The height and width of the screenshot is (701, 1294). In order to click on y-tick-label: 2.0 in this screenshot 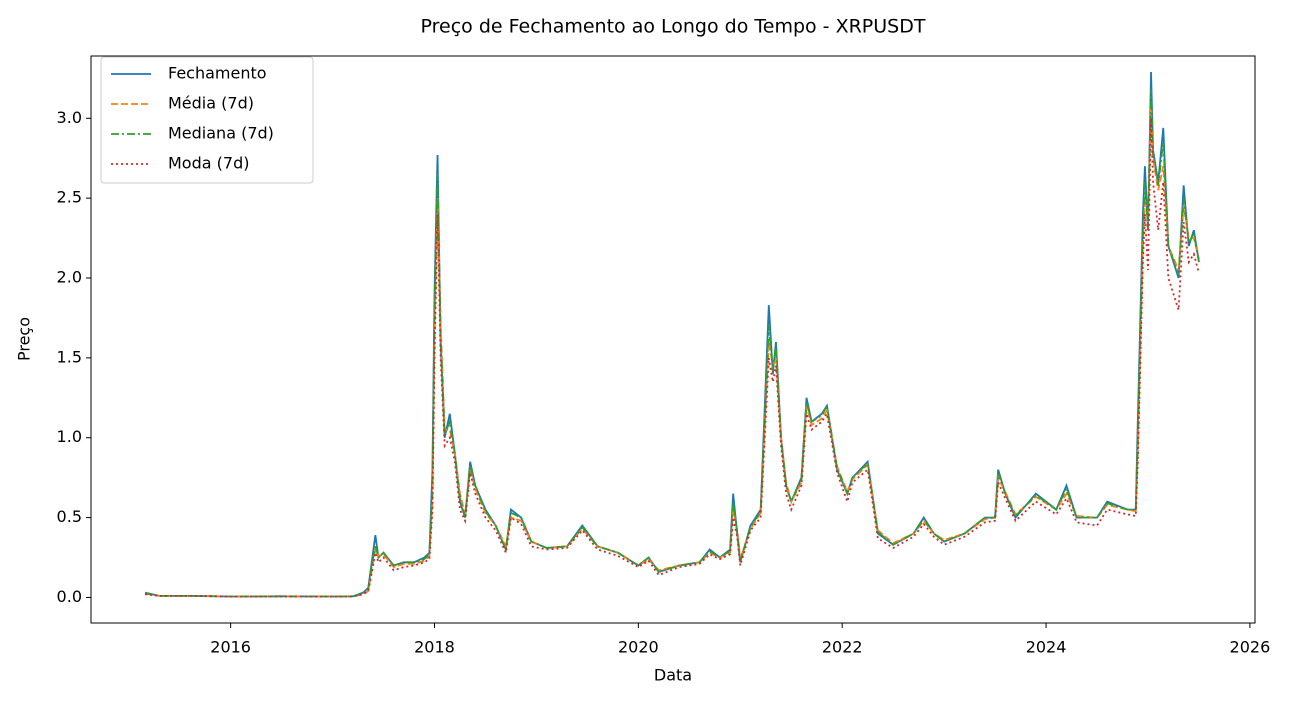, I will do `click(69, 277)`.